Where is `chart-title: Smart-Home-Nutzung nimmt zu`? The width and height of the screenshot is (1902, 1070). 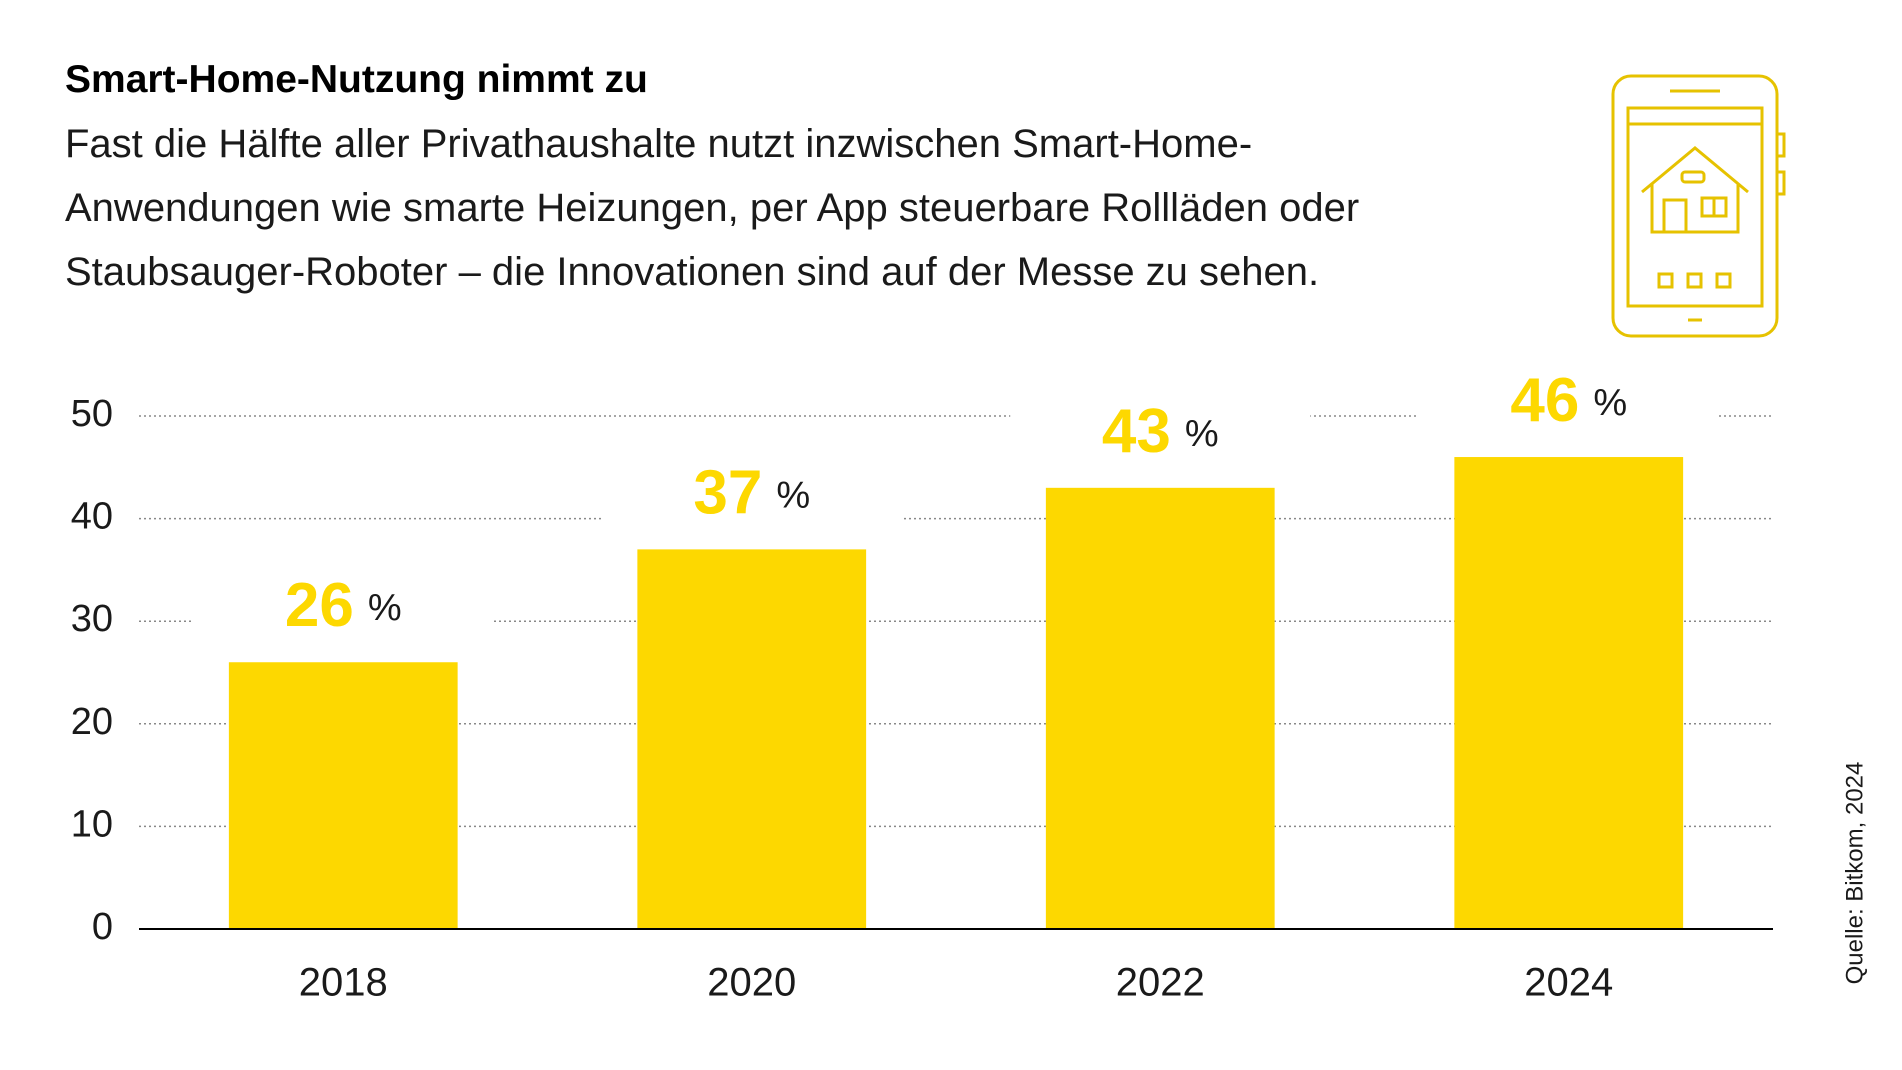
chart-title: Smart-Home-Nutzung nimmt zu is located at coordinates (356, 79).